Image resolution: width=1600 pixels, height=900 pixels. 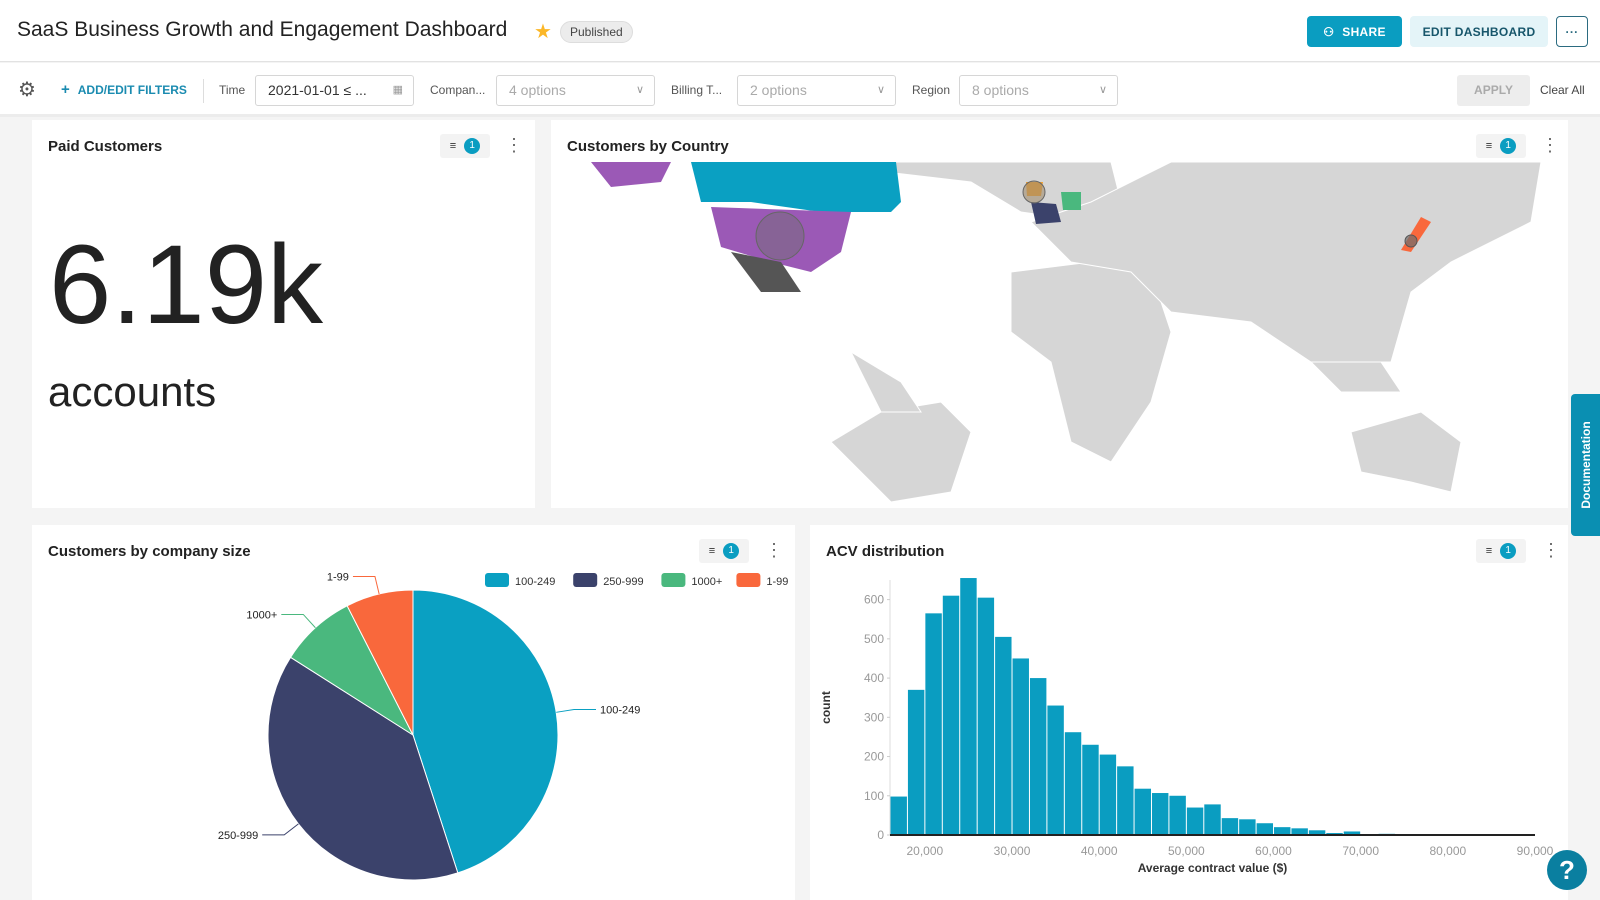 What do you see at coordinates (1572, 31) in the screenshot?
I see `more-options-button: ···` at bounding box center [1572, 31].